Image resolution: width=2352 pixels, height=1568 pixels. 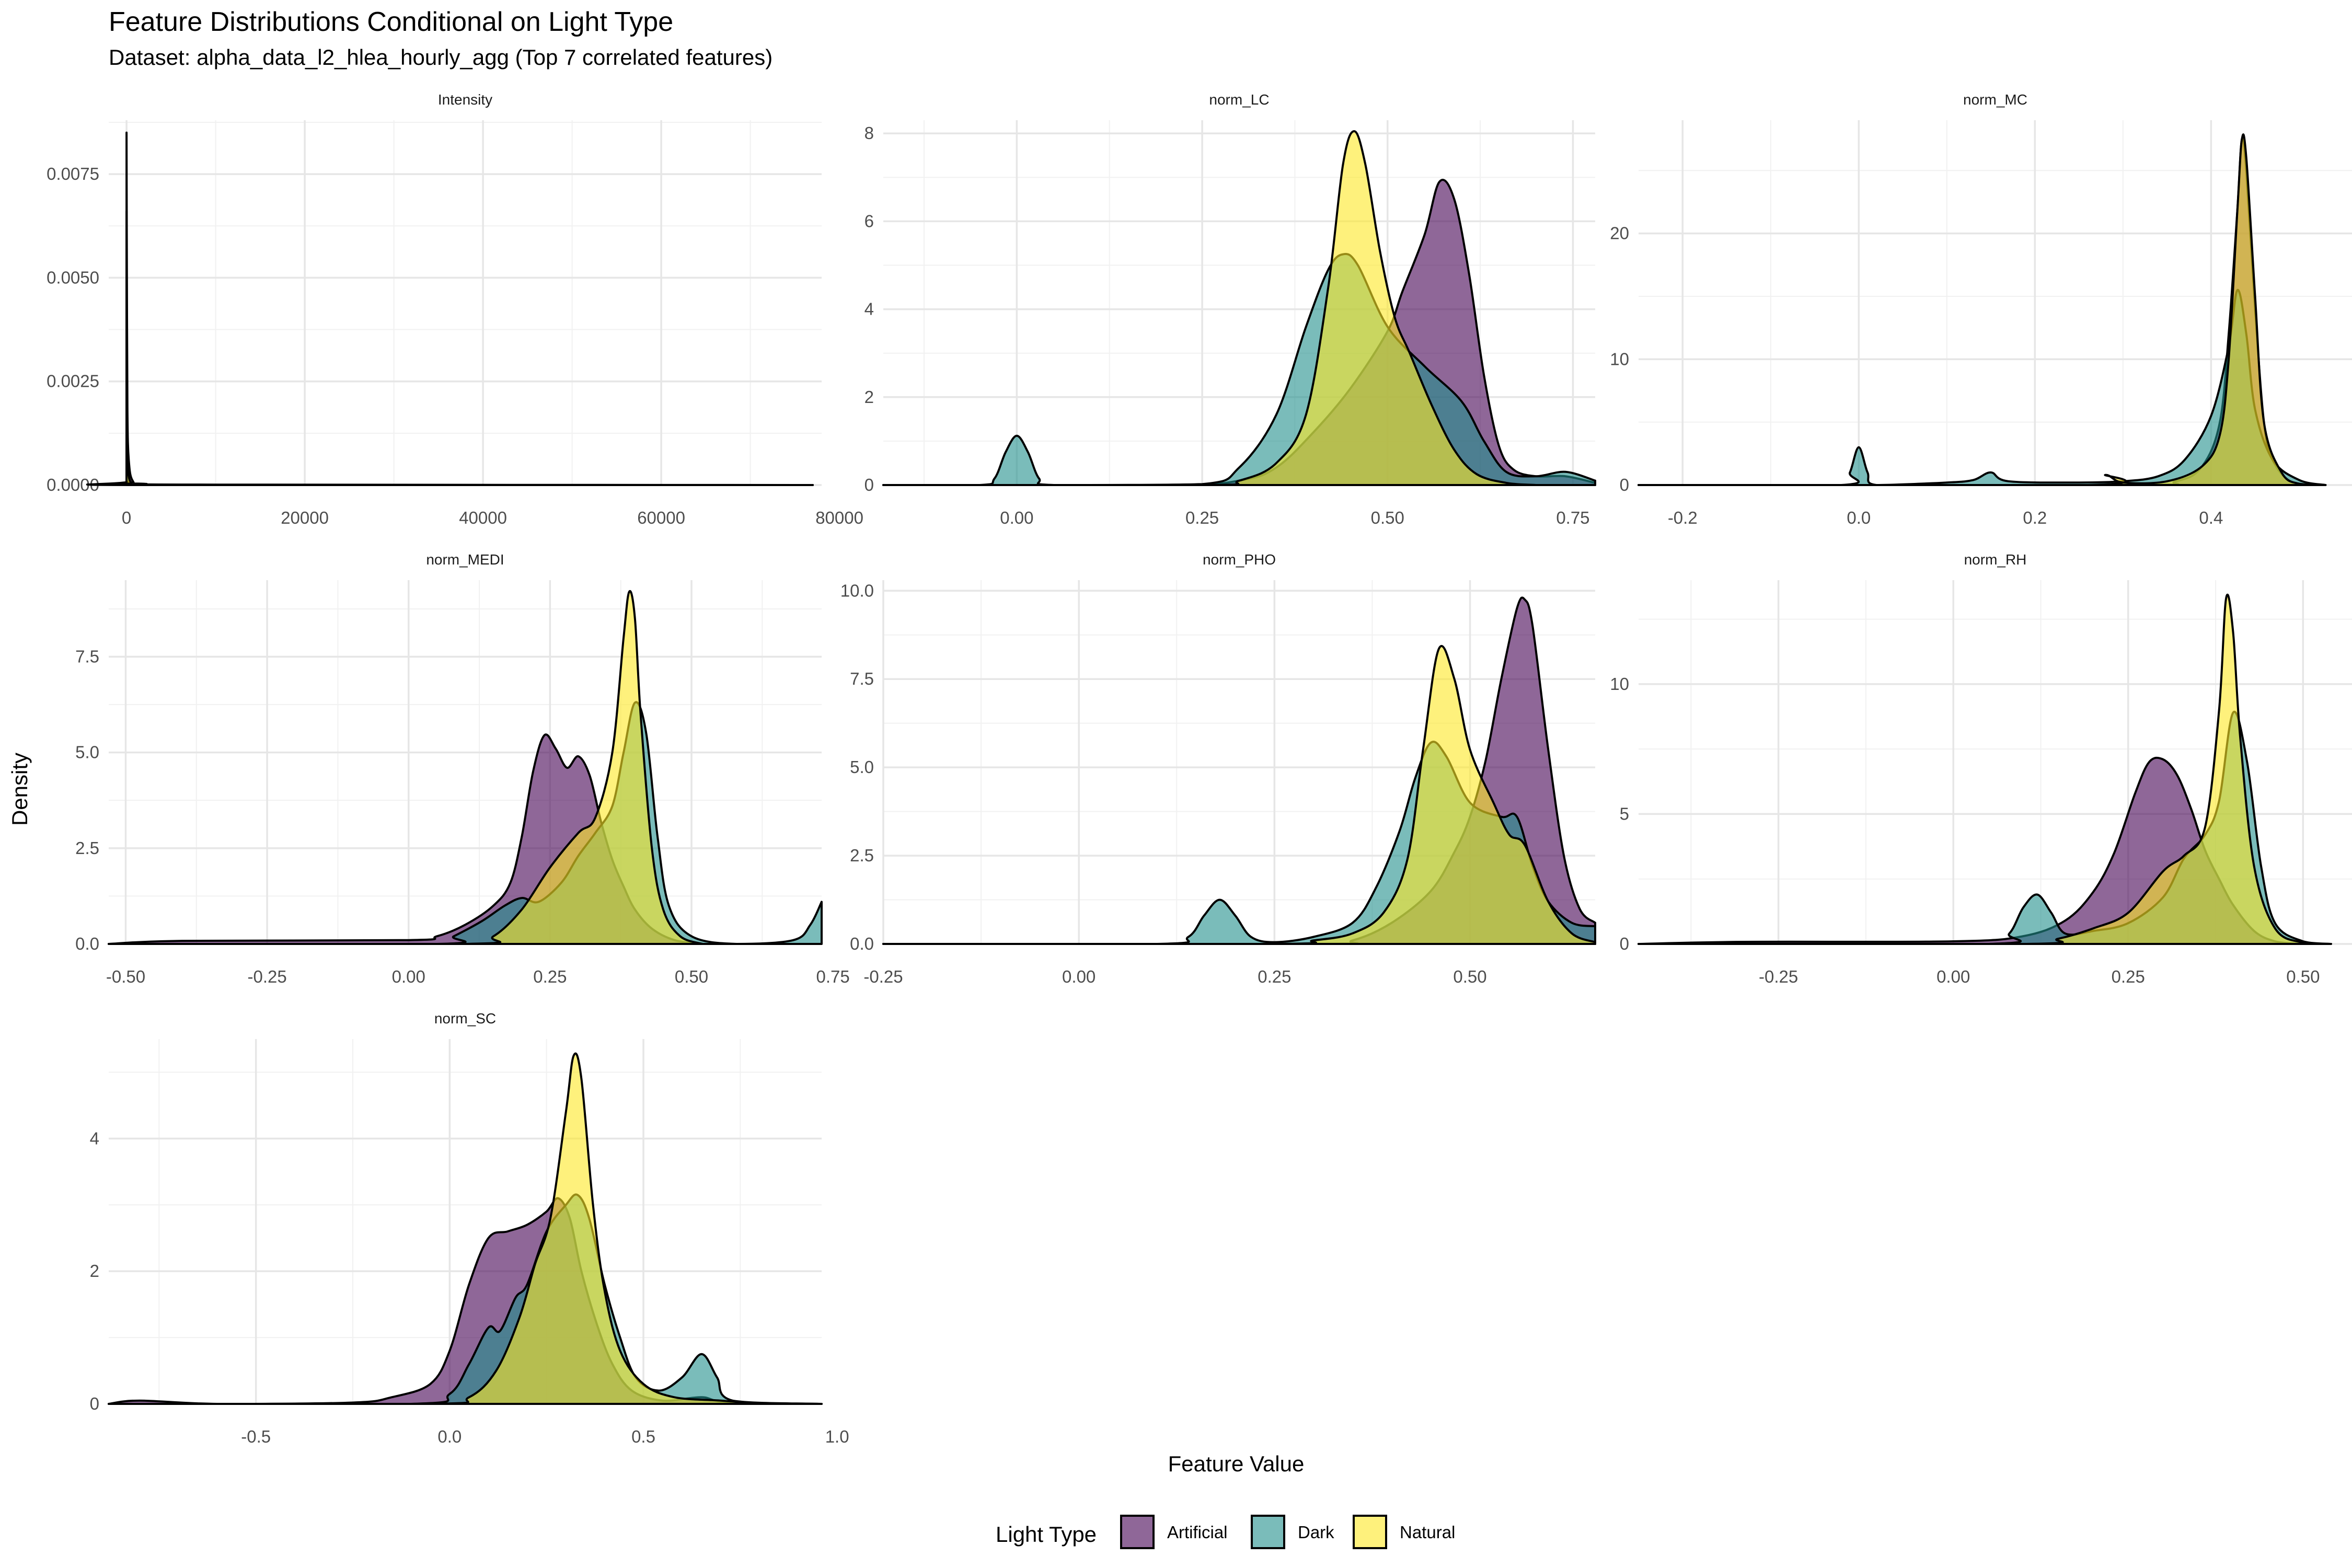 What do you see at coordinates (1683, 517) in the screenshot?
I see `x-tick-label: -0.2` at bounding box center [1683, 517].